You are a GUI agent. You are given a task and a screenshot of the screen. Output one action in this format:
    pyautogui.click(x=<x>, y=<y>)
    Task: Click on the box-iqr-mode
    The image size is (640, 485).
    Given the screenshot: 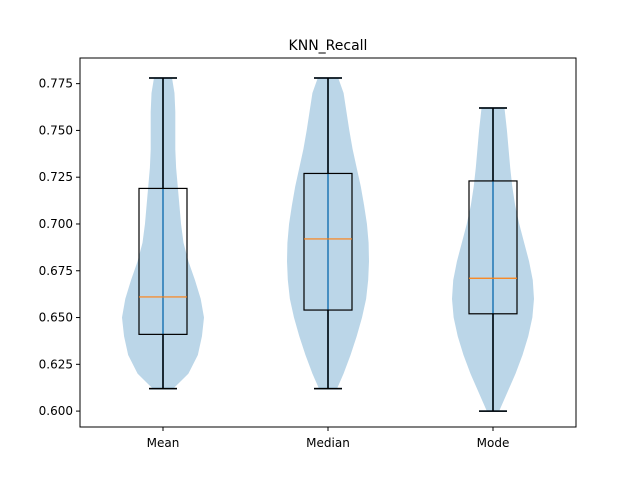 What is the action you would take?
    pyautogui.click(x=493, y=247)
    